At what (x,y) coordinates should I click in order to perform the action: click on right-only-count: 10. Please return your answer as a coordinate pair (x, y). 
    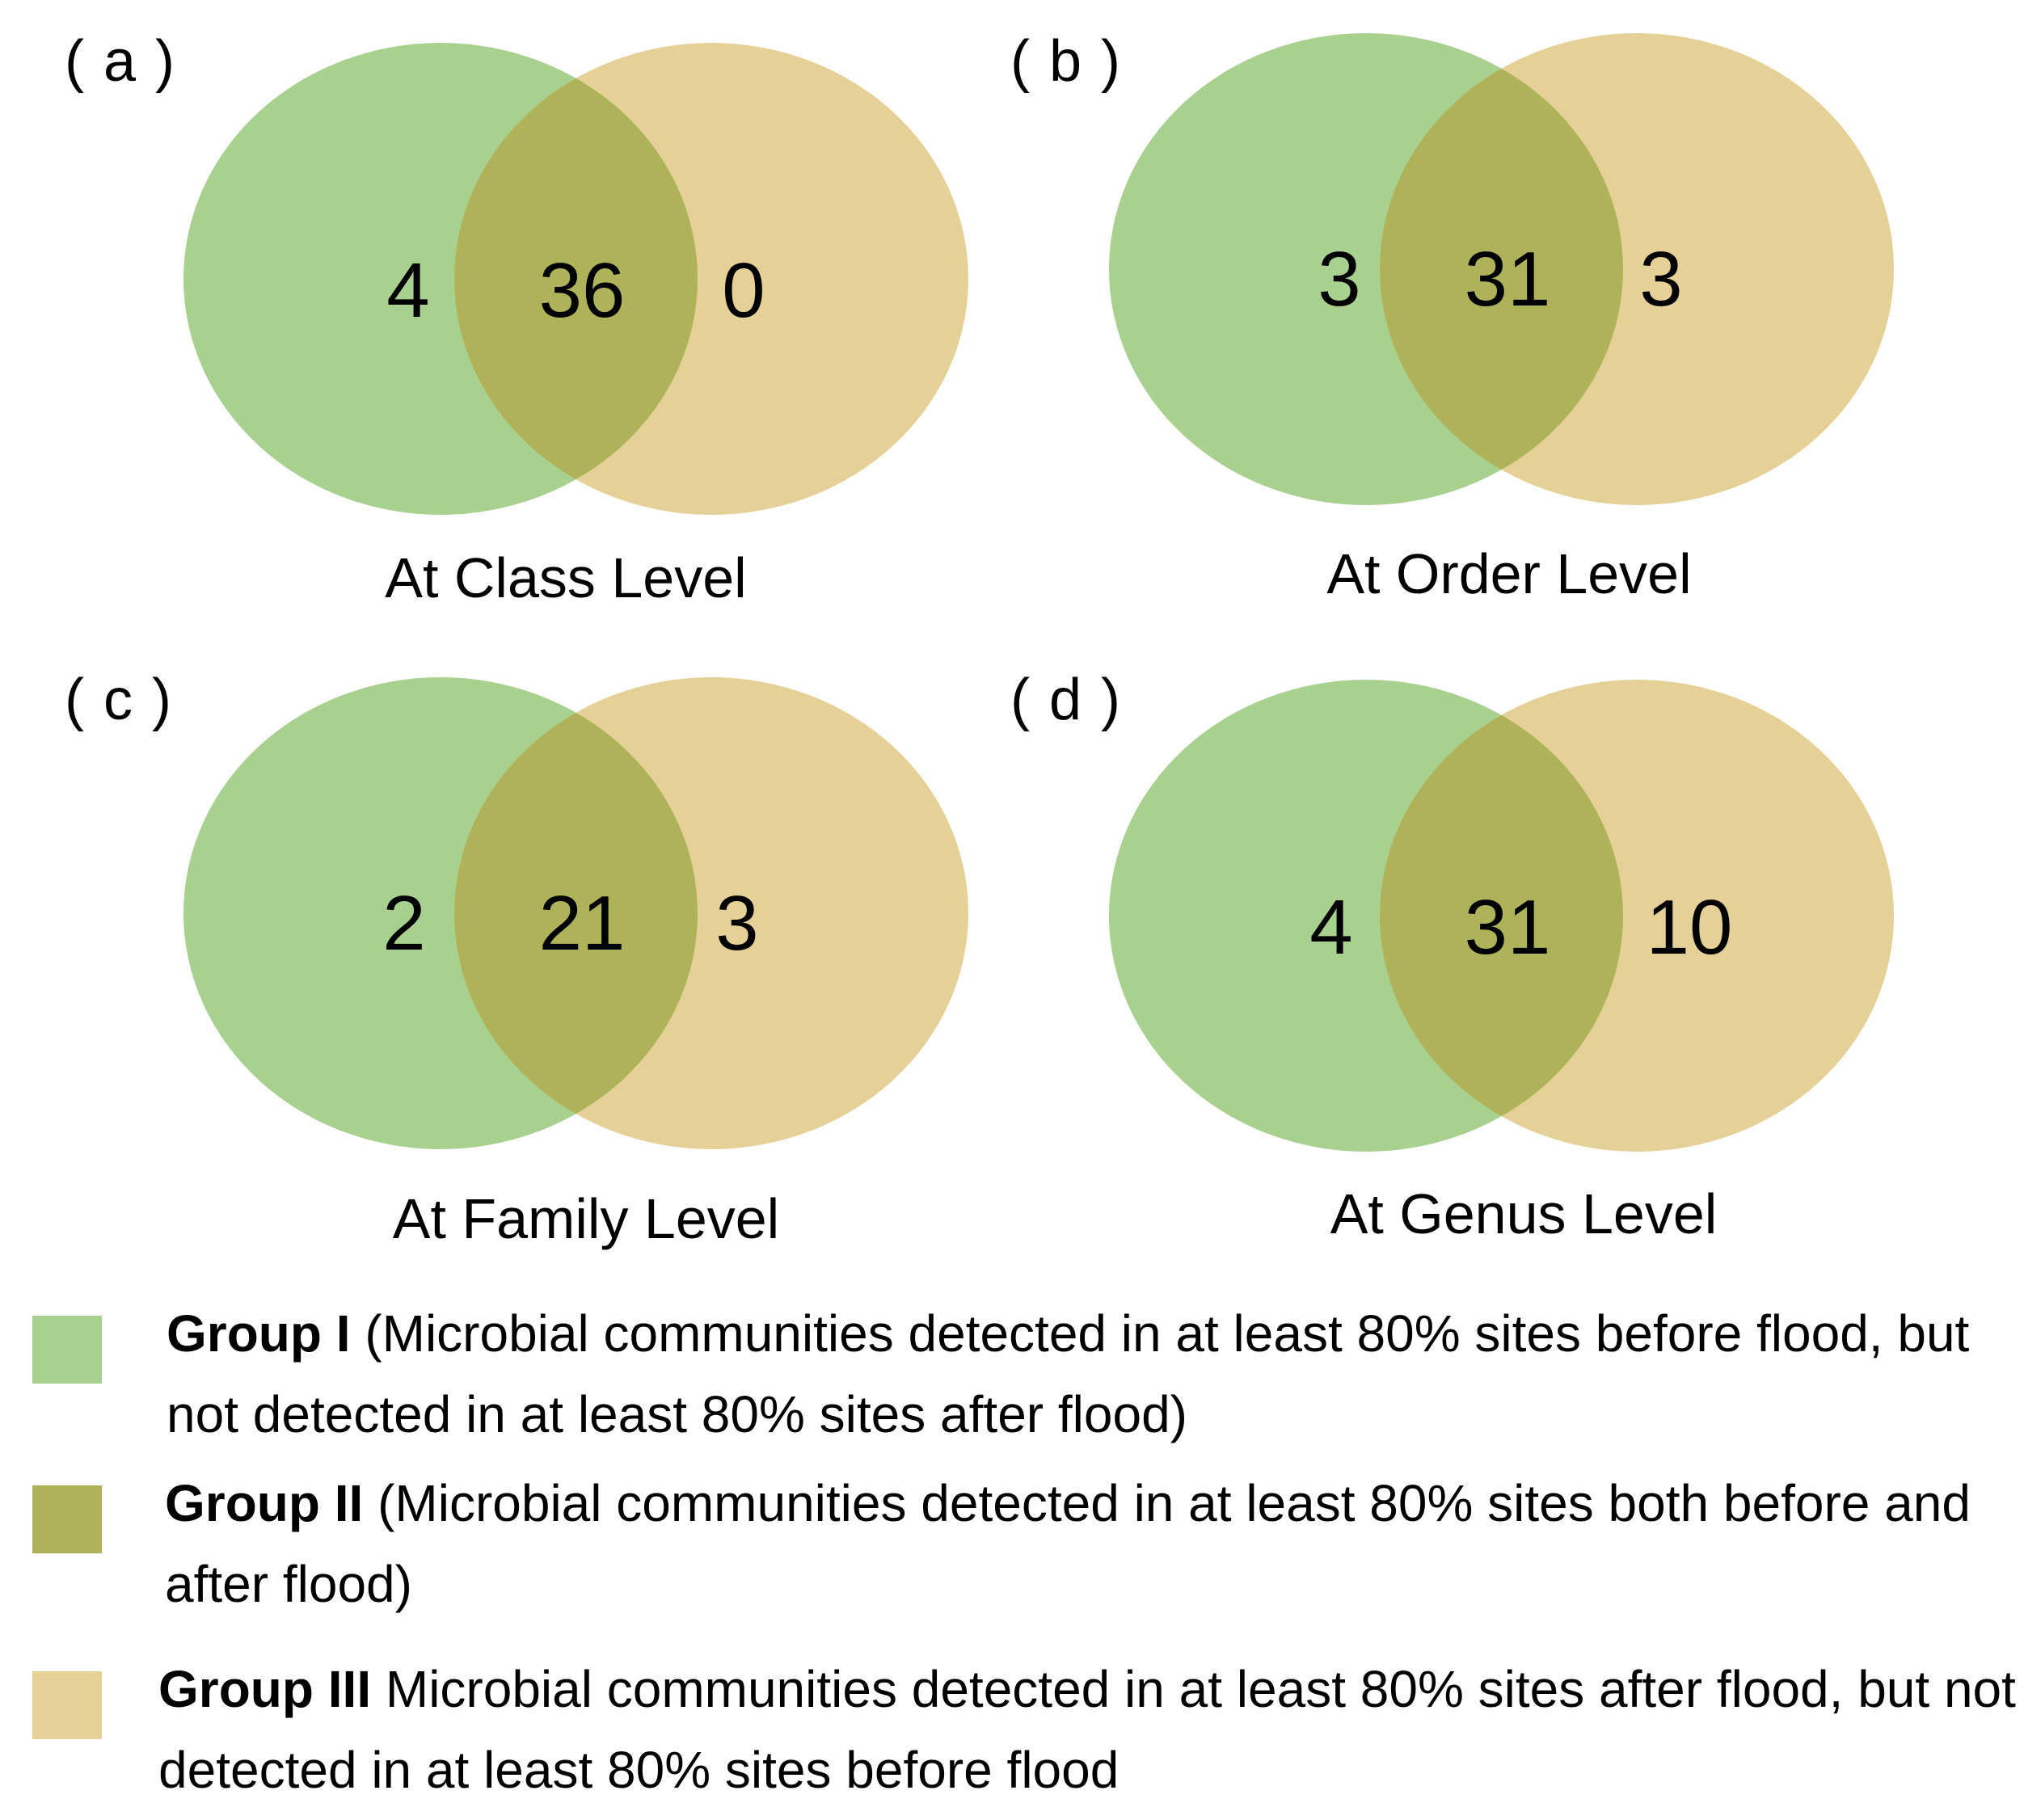
    Looking at the image, I should click on (1690, 927).